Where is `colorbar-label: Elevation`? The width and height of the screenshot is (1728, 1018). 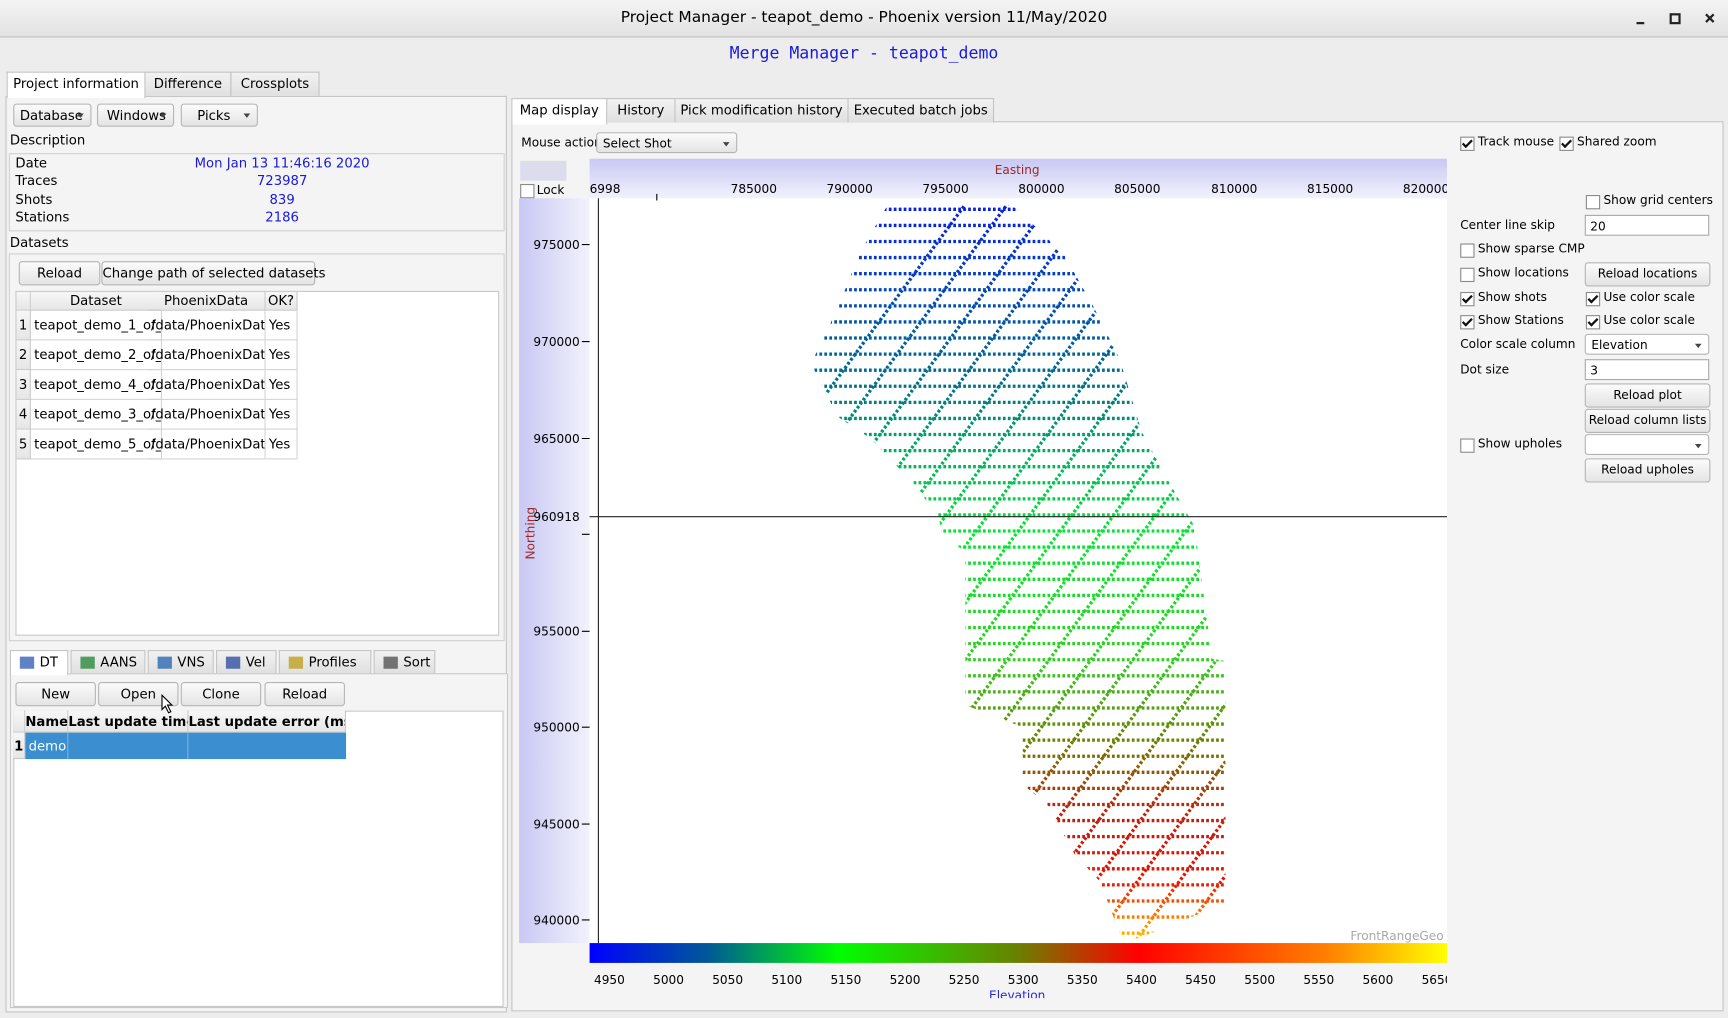 colorbar-label: Elevation is located at coordinates (1017, 993).